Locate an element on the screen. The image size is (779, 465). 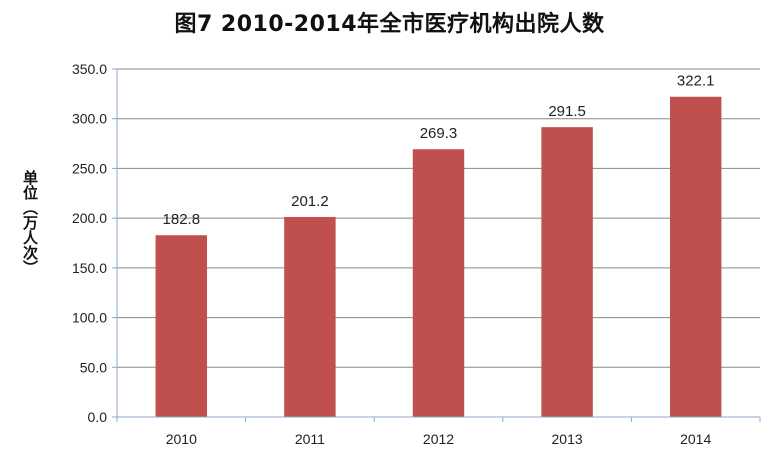
data-label-2010: 182.8 is located at coordinates (182, 219).